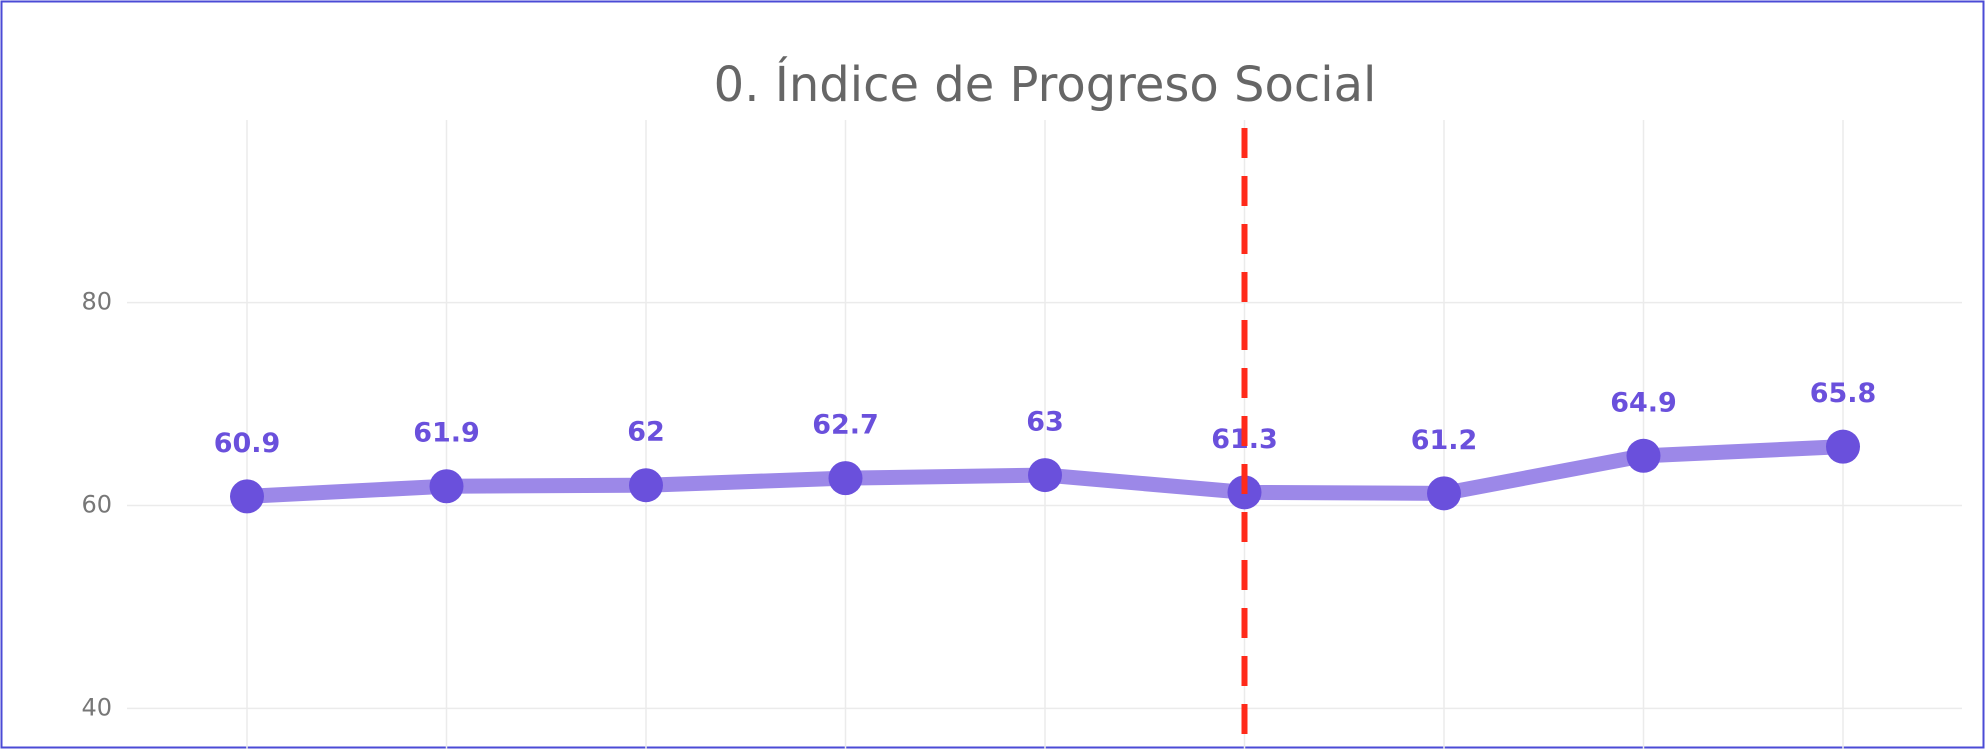  I want to click on data-label: 61.9, so click(446, 433).